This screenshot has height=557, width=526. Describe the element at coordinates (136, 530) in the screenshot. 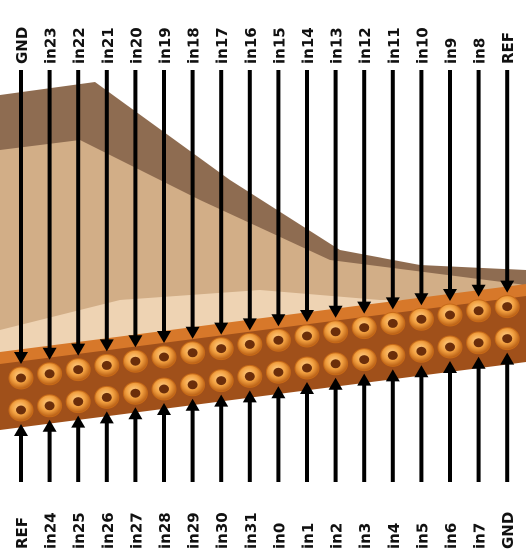

I see `bottom-label: in27` at that location.